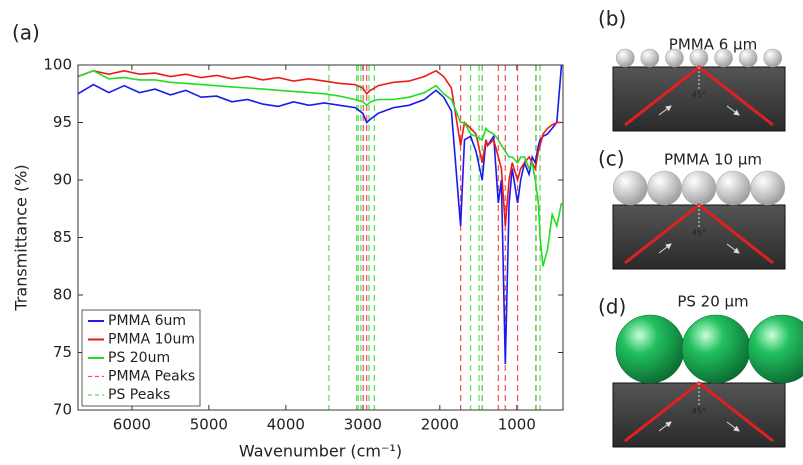 This screenshot has width=803, height=465. Describe the element at coordinates (132, 425) in the screenshot. I see `x-tick-label: 6000` at that location.